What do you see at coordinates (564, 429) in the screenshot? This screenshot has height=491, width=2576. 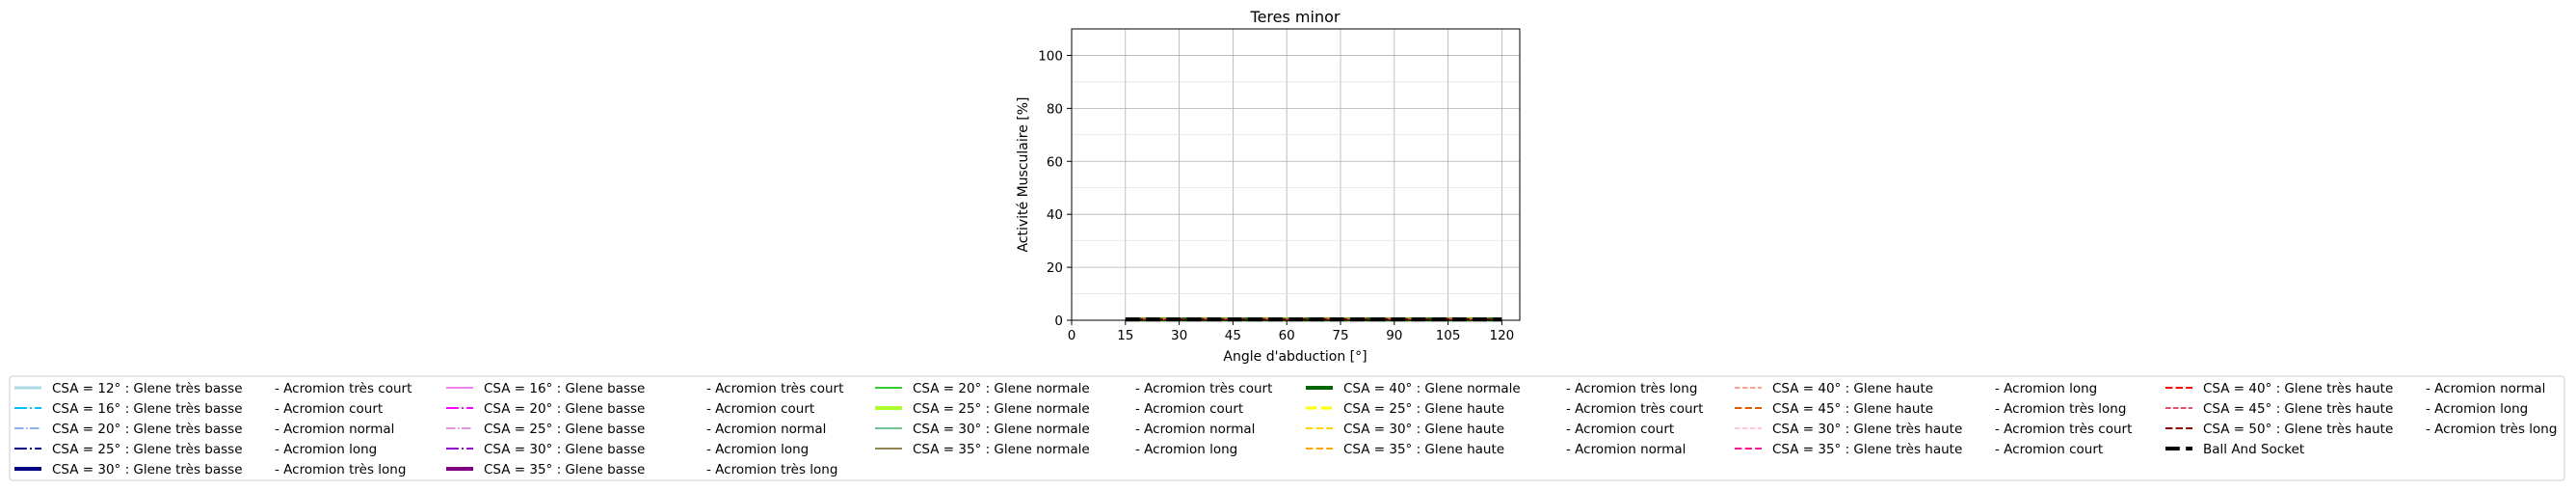 I see `legend-label: CSA = 25° : Glene basse` at bounding box center [564, 429].